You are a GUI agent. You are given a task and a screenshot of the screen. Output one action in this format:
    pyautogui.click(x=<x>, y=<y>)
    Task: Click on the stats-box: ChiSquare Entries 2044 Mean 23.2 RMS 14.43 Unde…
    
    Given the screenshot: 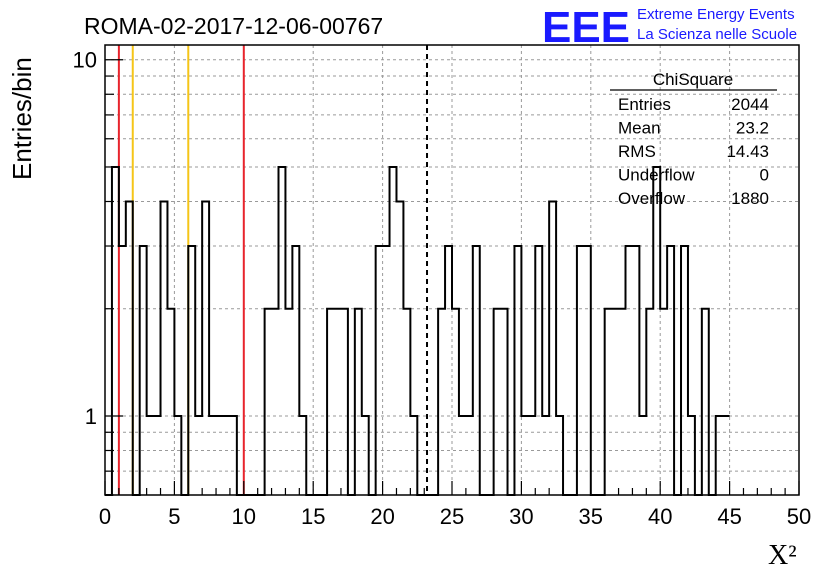 What is the action you would take?
    pyautogui.click(x=693, y=139)
    